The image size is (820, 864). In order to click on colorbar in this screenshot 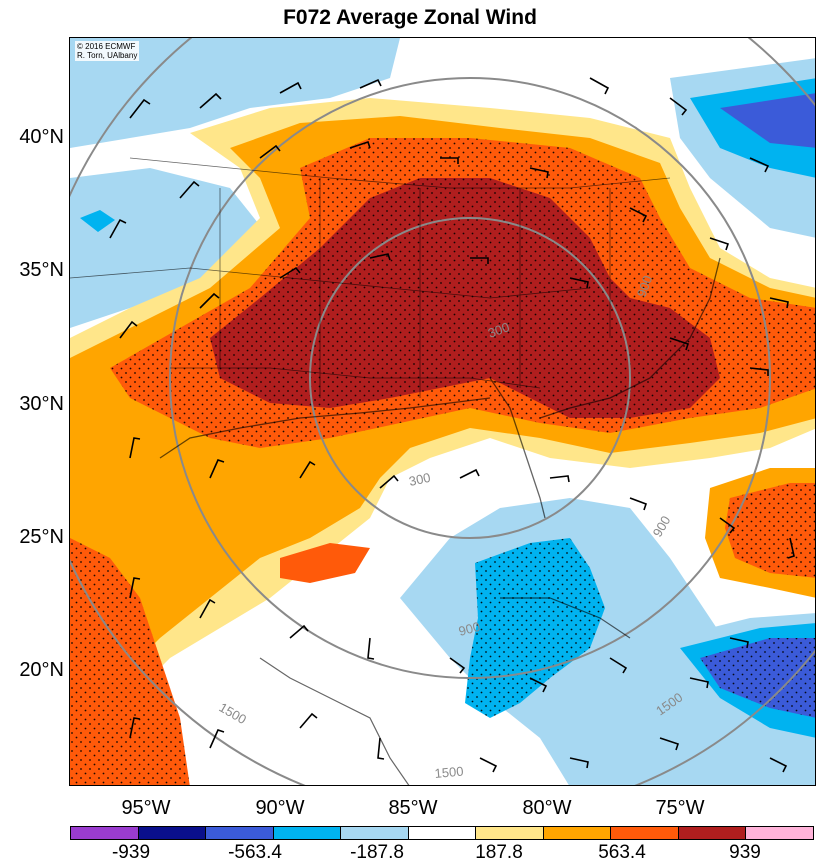, I will do `click(442, 833)`.